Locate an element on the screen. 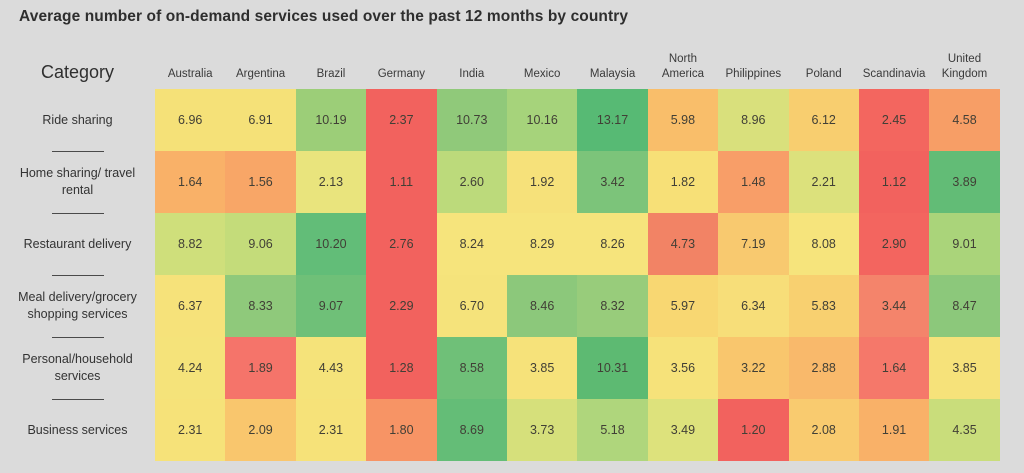 The height and width of the screenshot is (473, 1024). heatmap-cell: 2.76 is located at coordinates (401, 244).